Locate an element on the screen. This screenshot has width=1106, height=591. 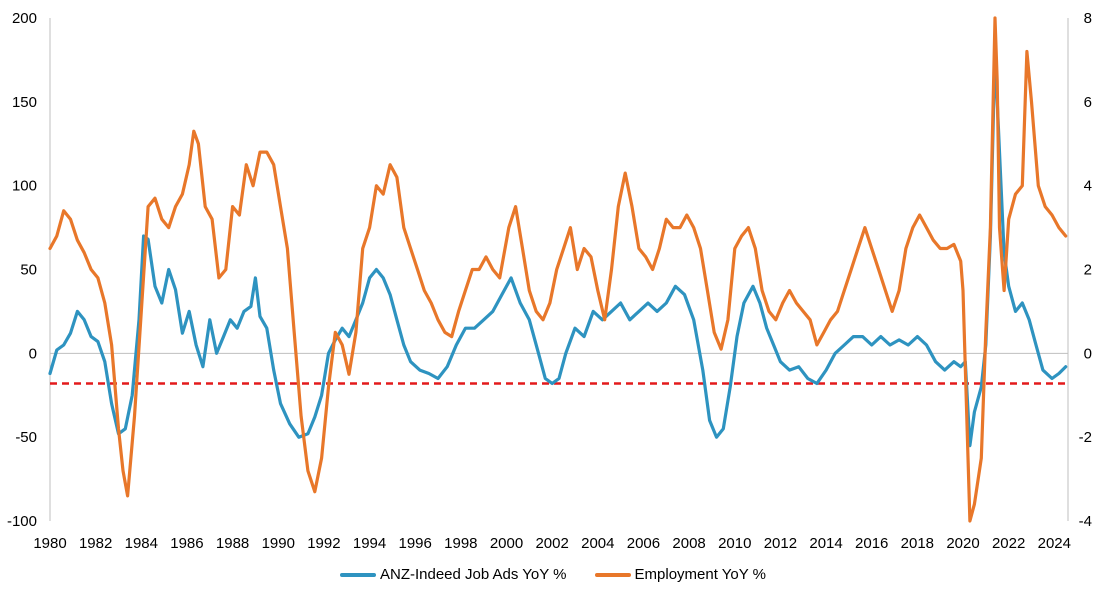
x-tick-label: 1996 is located at coordinates (415, 543).